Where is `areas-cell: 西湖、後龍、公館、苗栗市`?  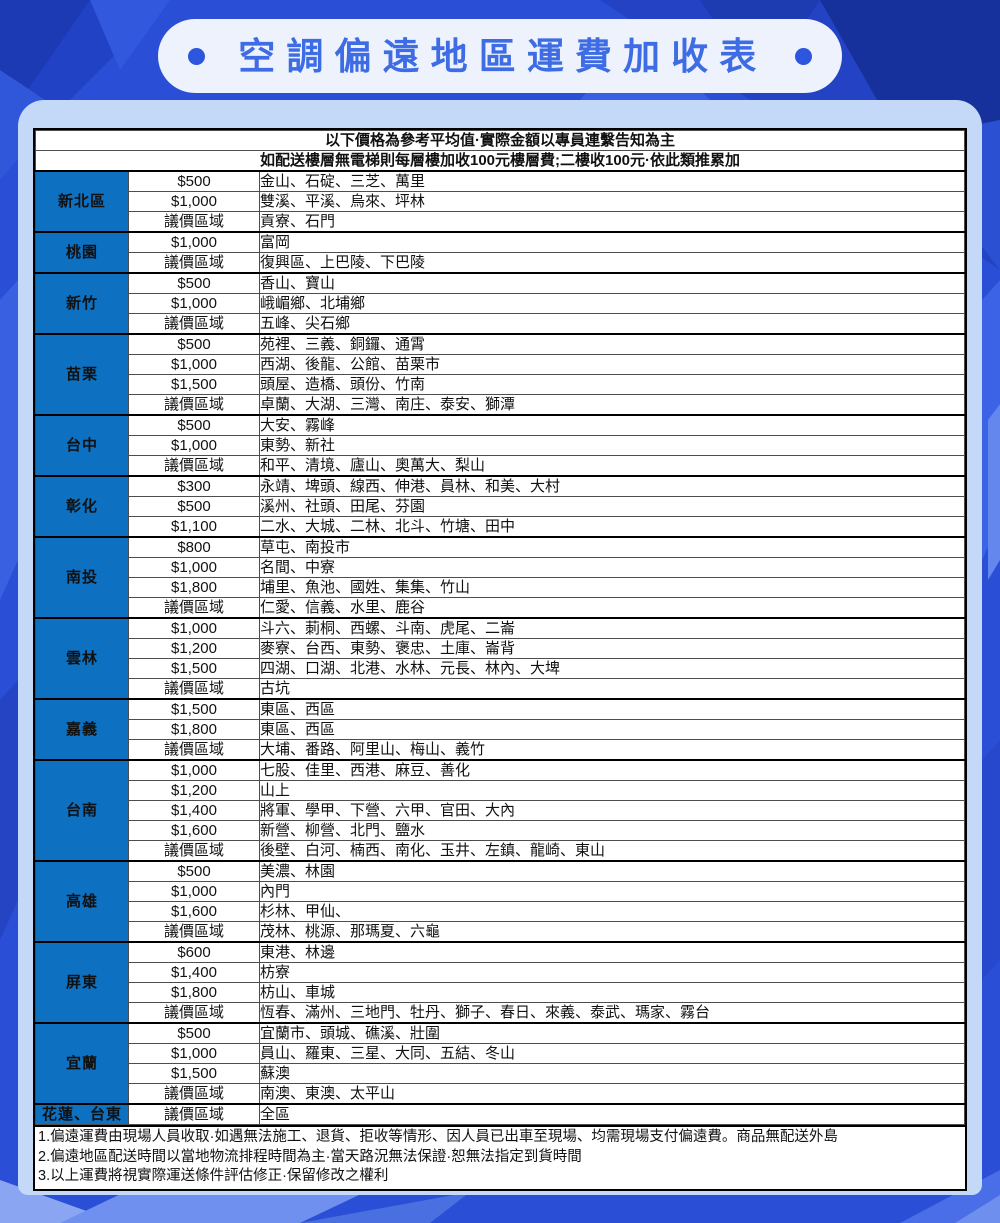
areas-cell: 西湖、後龍、公館、苗栗市 is located at coordinates (612, 364).